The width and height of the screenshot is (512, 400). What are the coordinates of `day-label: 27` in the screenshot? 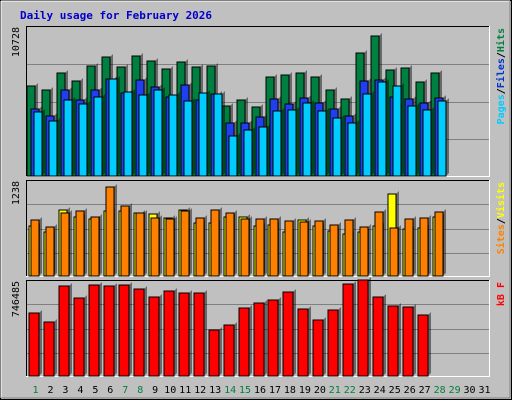 It's located at (425, 390).